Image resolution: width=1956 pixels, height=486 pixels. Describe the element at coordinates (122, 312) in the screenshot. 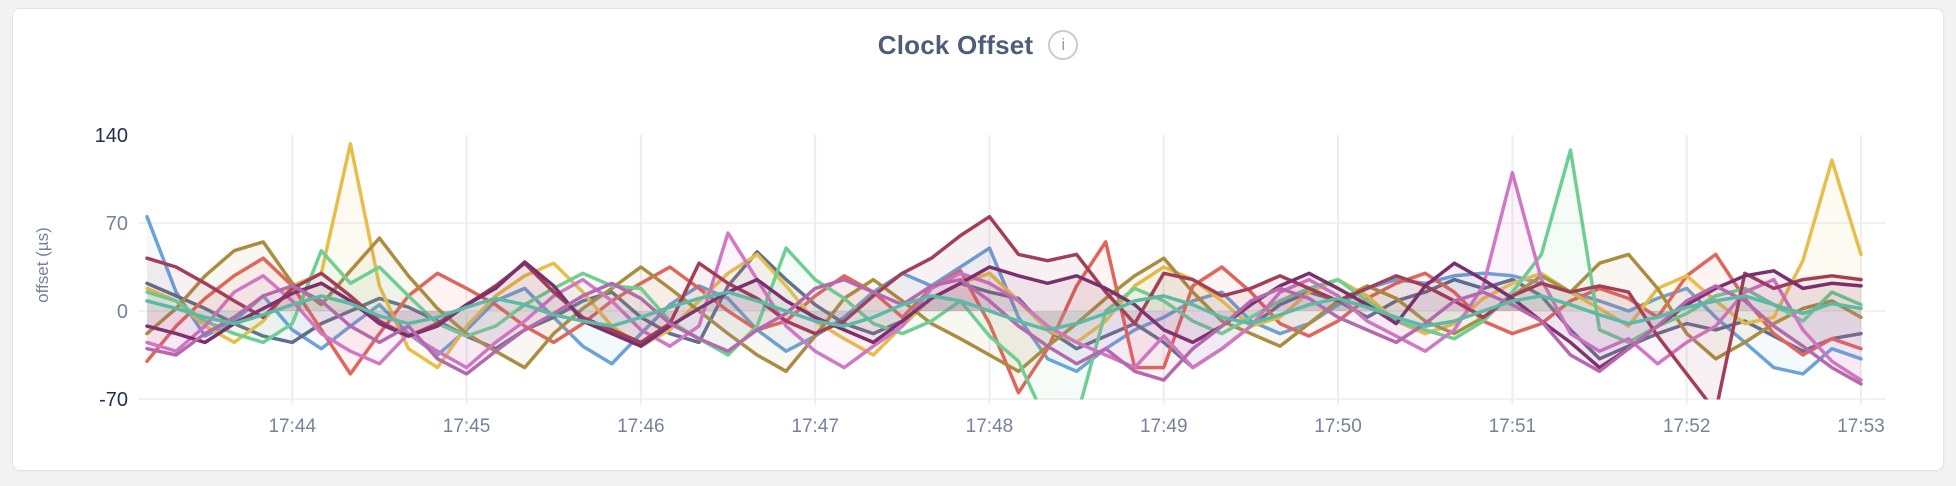

I see `y-axis-tick-label: 0` at that location.